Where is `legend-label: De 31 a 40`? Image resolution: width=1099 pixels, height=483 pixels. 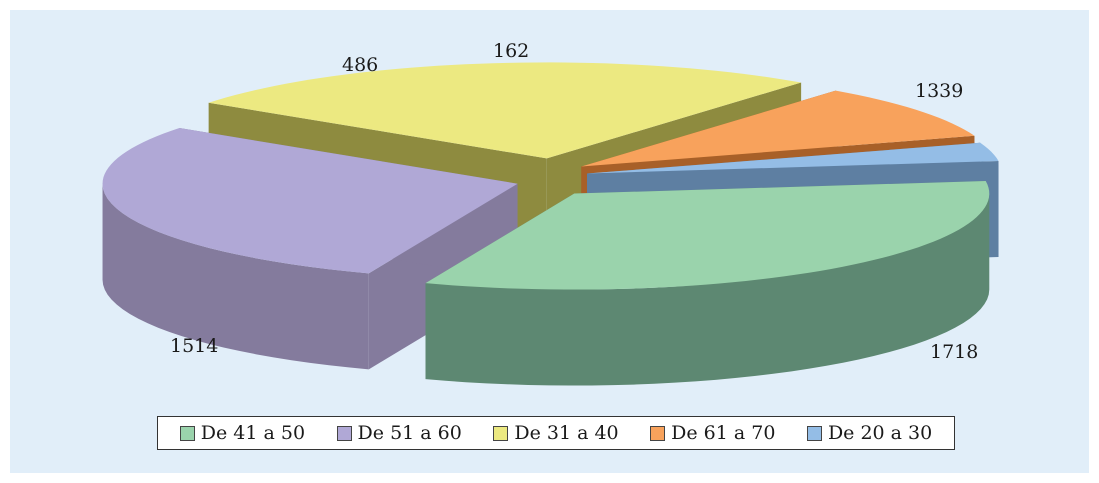
legend-label: De 31 a 40 is located at coordinates (566, 433).